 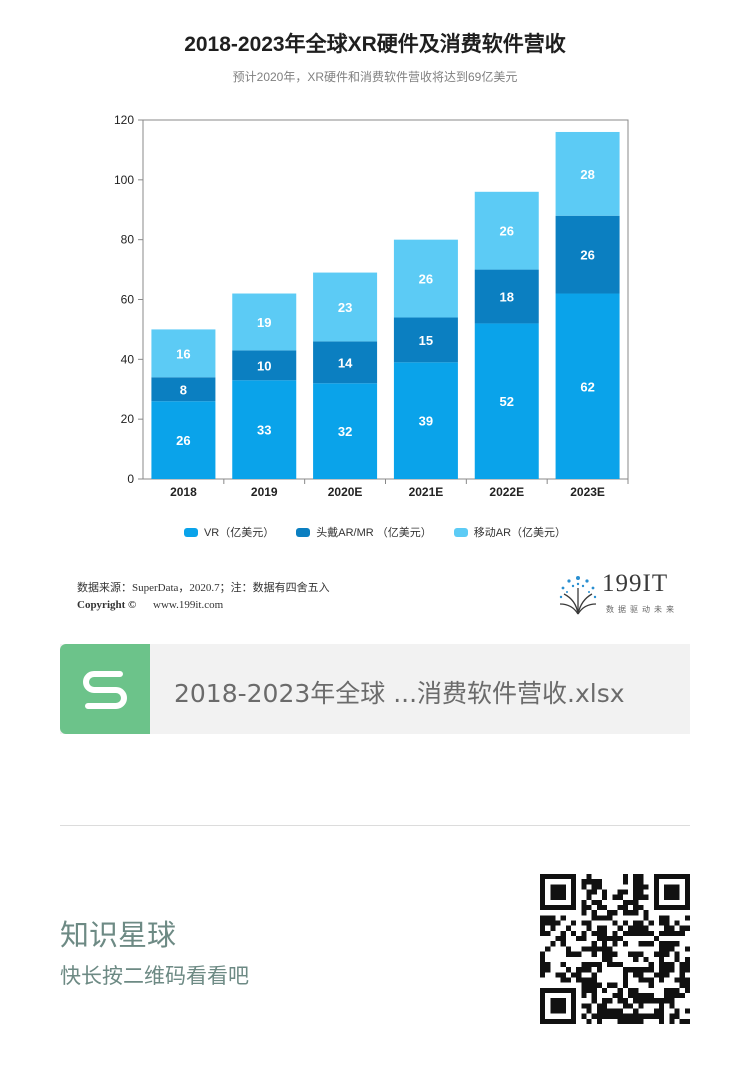 I want to click on legend-label: VR（亿美元）, so click(x=239, y=533).